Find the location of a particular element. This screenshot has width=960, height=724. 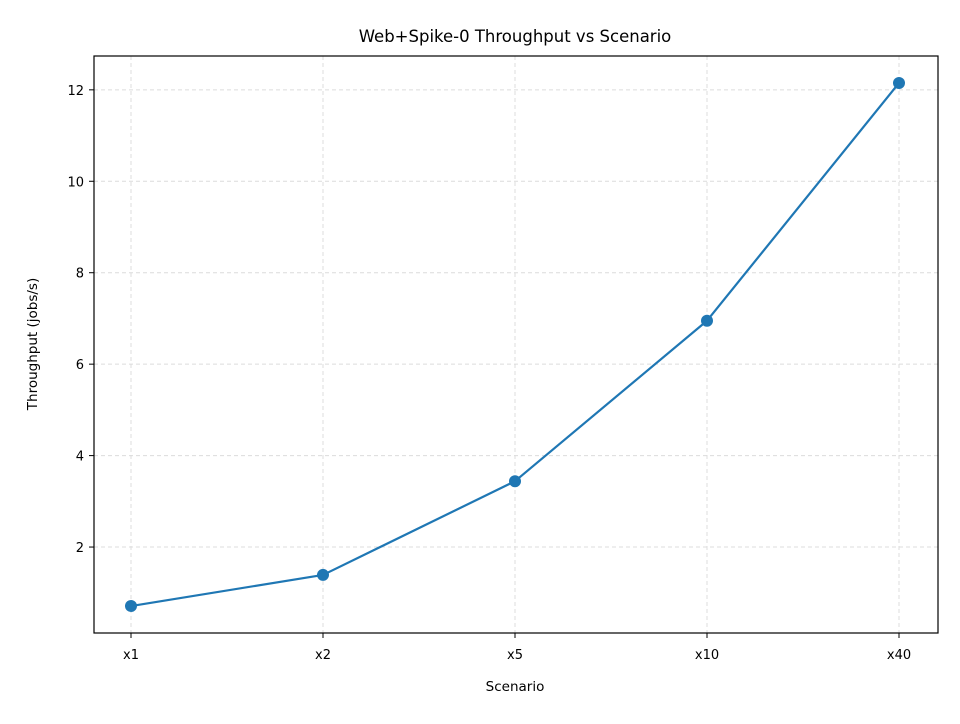

y-tick-label: 4 is located at coordinates (80, 457).